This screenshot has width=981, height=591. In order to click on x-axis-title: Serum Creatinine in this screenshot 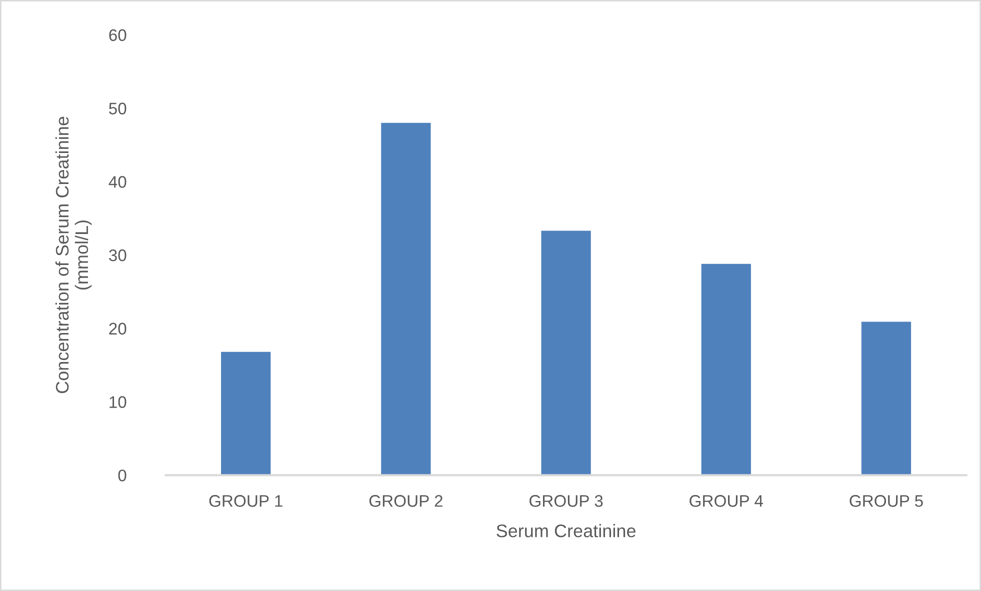, I will do `click(566, 531)`.